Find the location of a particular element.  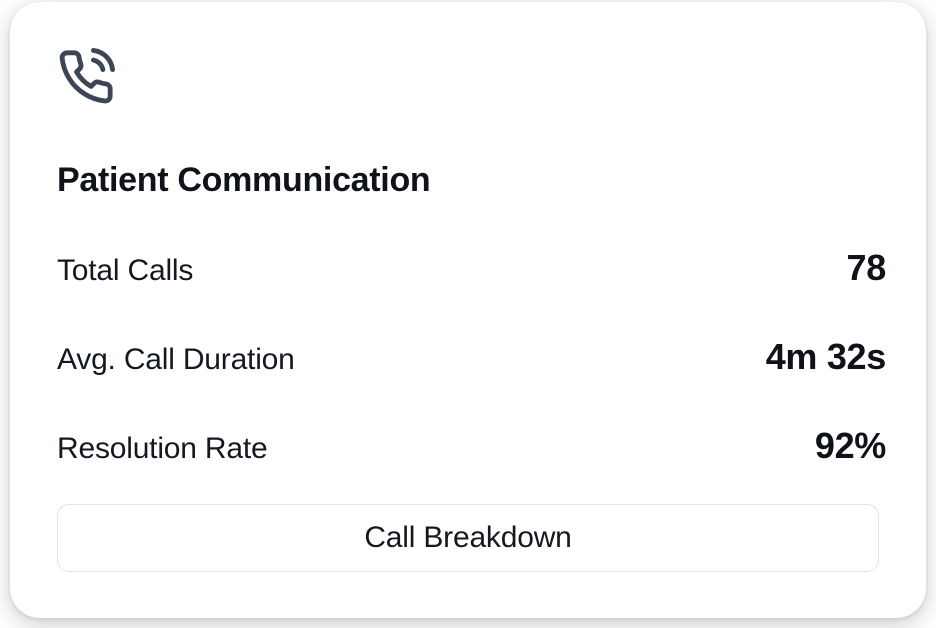

stat-label: Resolution Rate is located at coordinates (162, 448).